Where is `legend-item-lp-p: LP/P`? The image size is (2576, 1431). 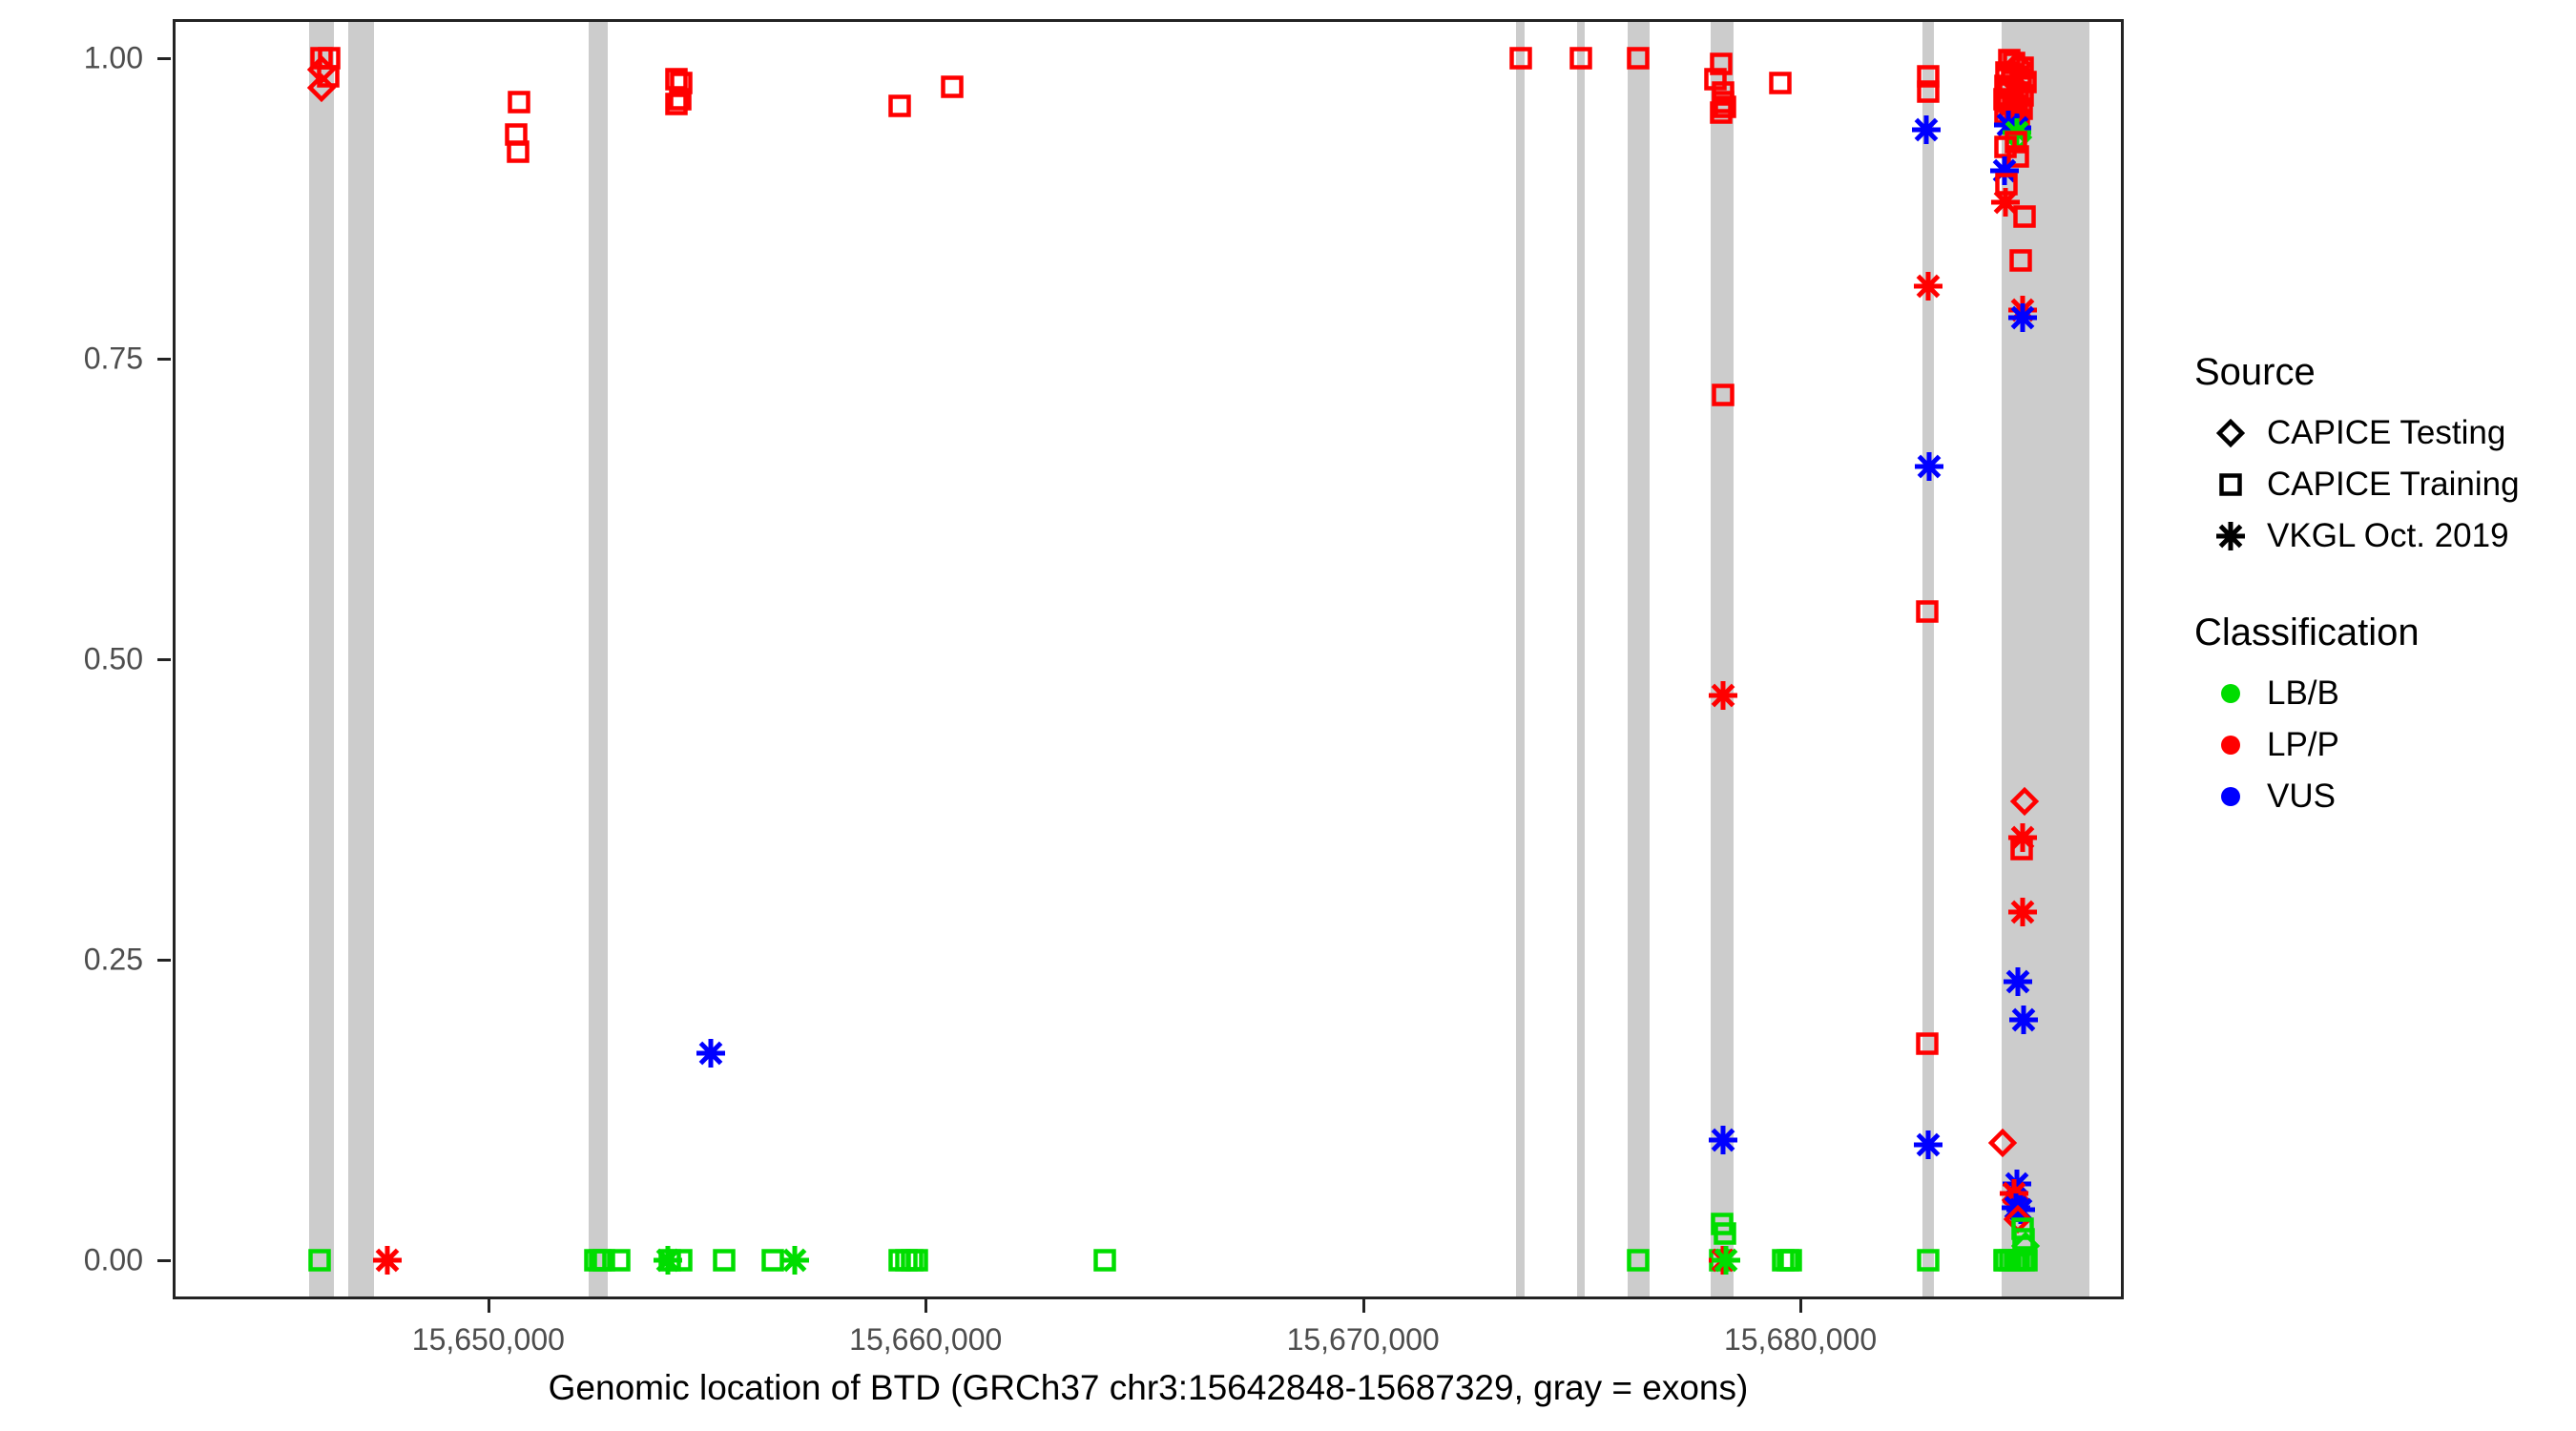 legend-item-lp-p: LP/P is located at coordinates (2380, 745).